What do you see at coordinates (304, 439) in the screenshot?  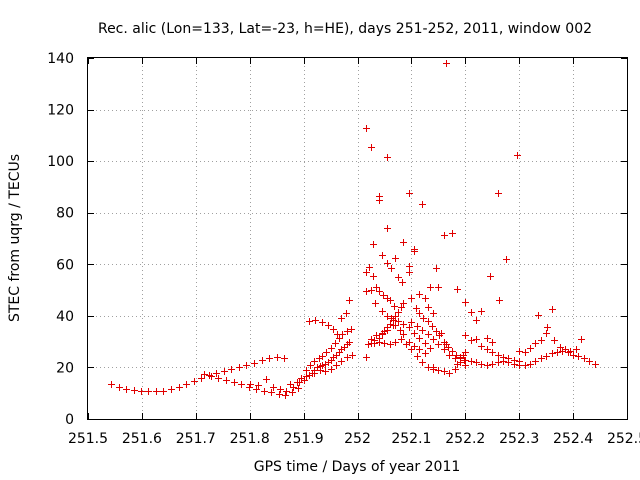 I see `x-tick-label: 251.9` at bounding box center [304, 439].